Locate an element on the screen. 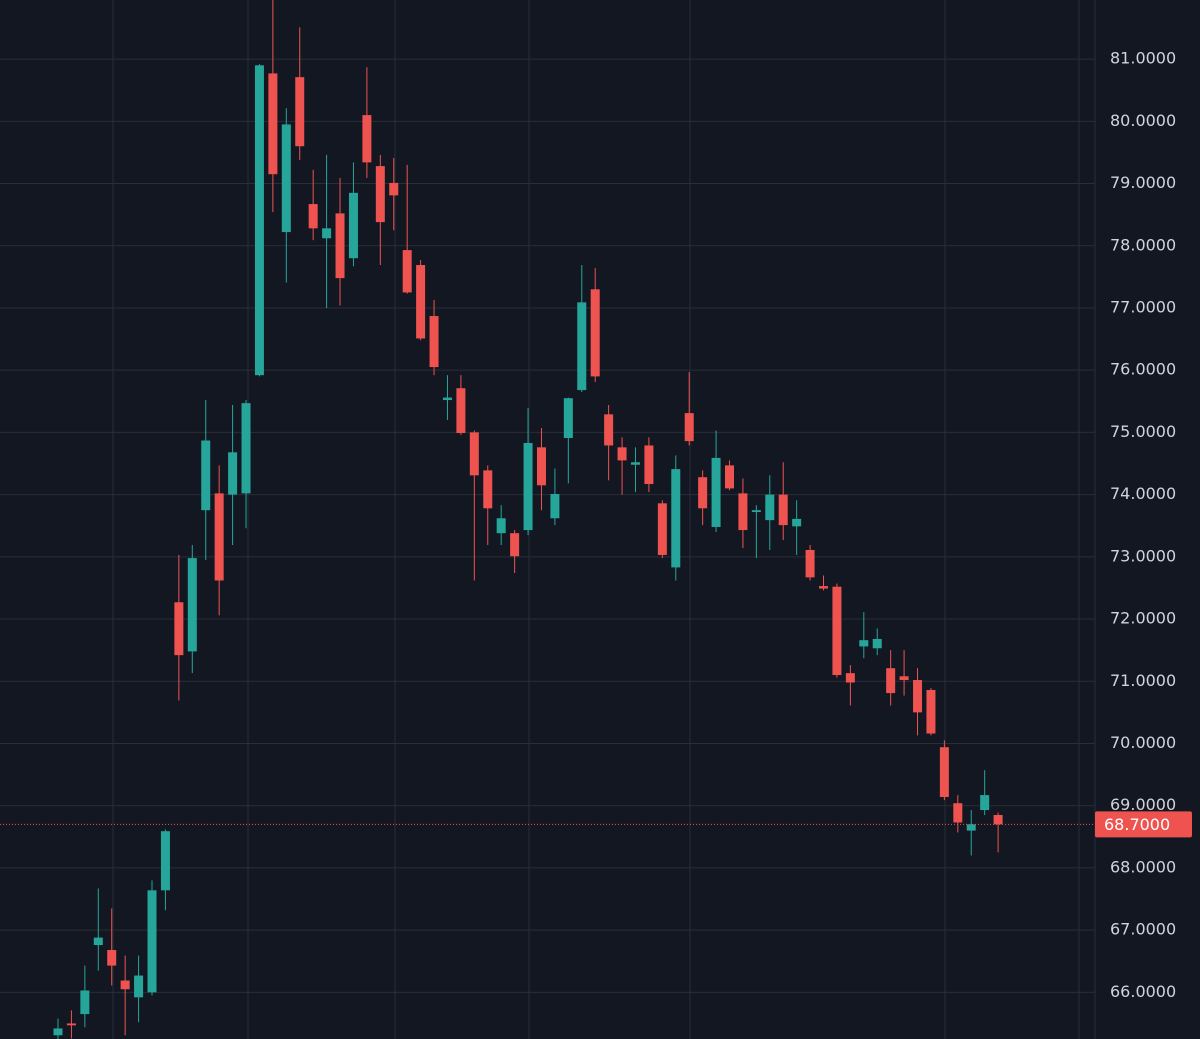 This screenshot has width=1200, height=1039. last-price-box is located at coordinates (1143, 824).